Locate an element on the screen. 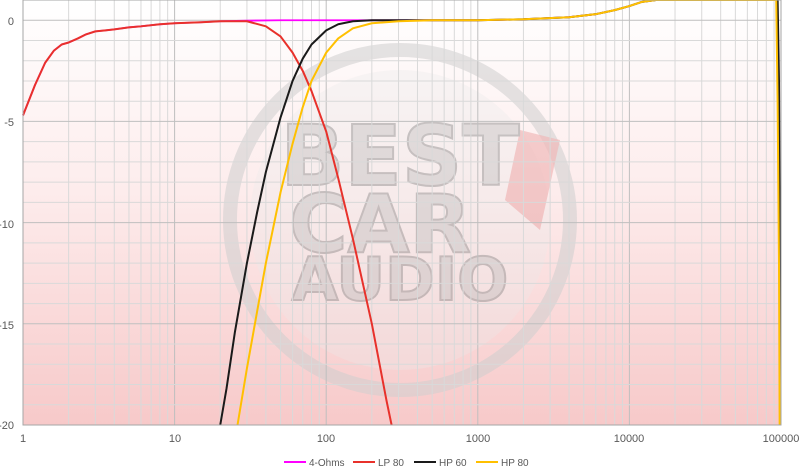 The height and width of the screenshot is (466, 800). y-tick-label: -20 is located at coordinates (7, 426).